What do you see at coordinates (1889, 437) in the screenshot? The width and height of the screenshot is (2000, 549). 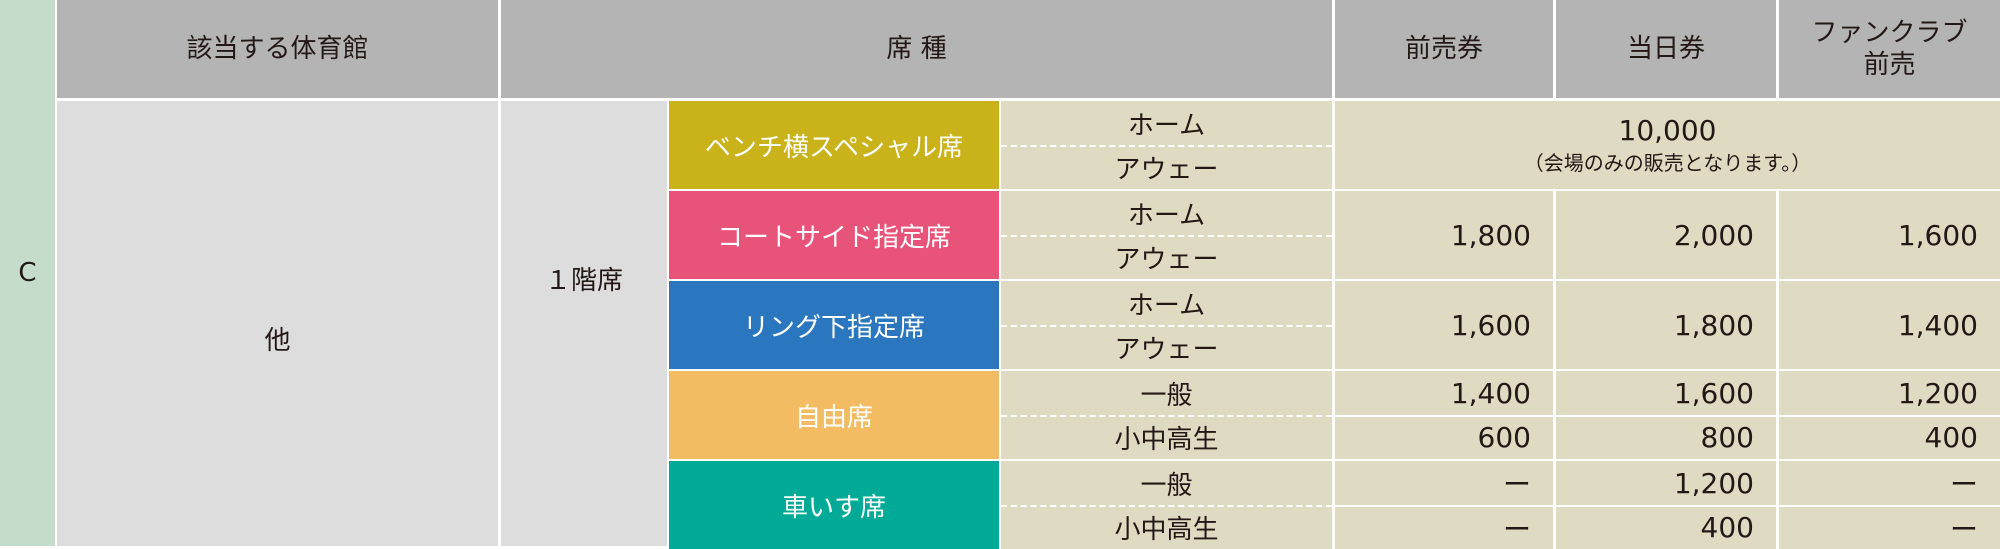 I see `price-fanclub: 400` at bounding box center [1889, 437].